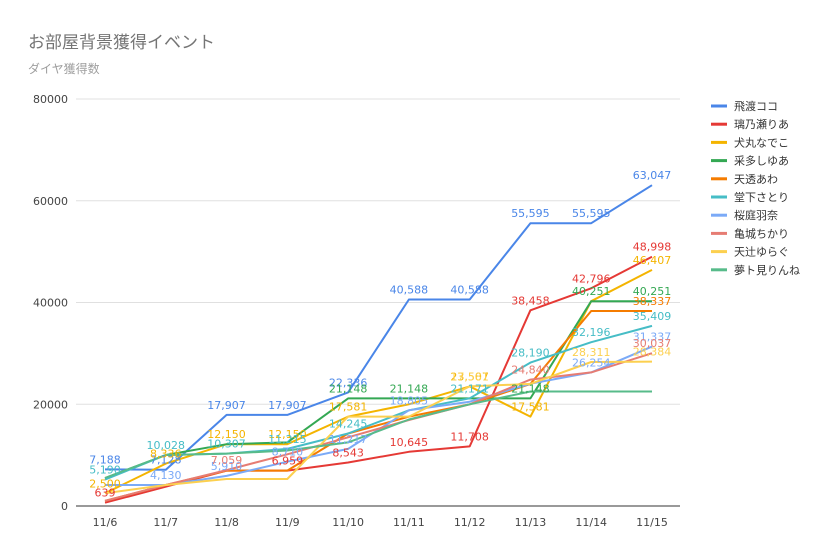  What do you see at coordinates (531, 522) in the screenshot?
I see `x-tick-label: 11/13` at bounding box center [531, 522].